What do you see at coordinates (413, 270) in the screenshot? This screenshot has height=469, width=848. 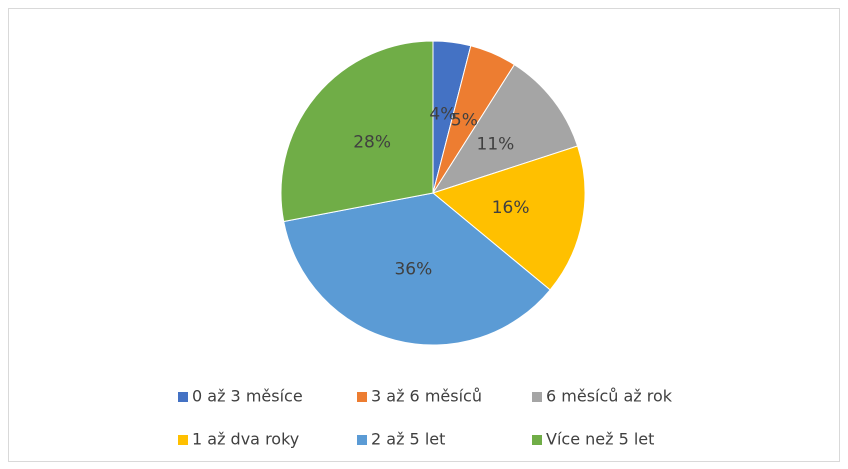 I see `data-label: 36%` at bounding box center [413, 270].